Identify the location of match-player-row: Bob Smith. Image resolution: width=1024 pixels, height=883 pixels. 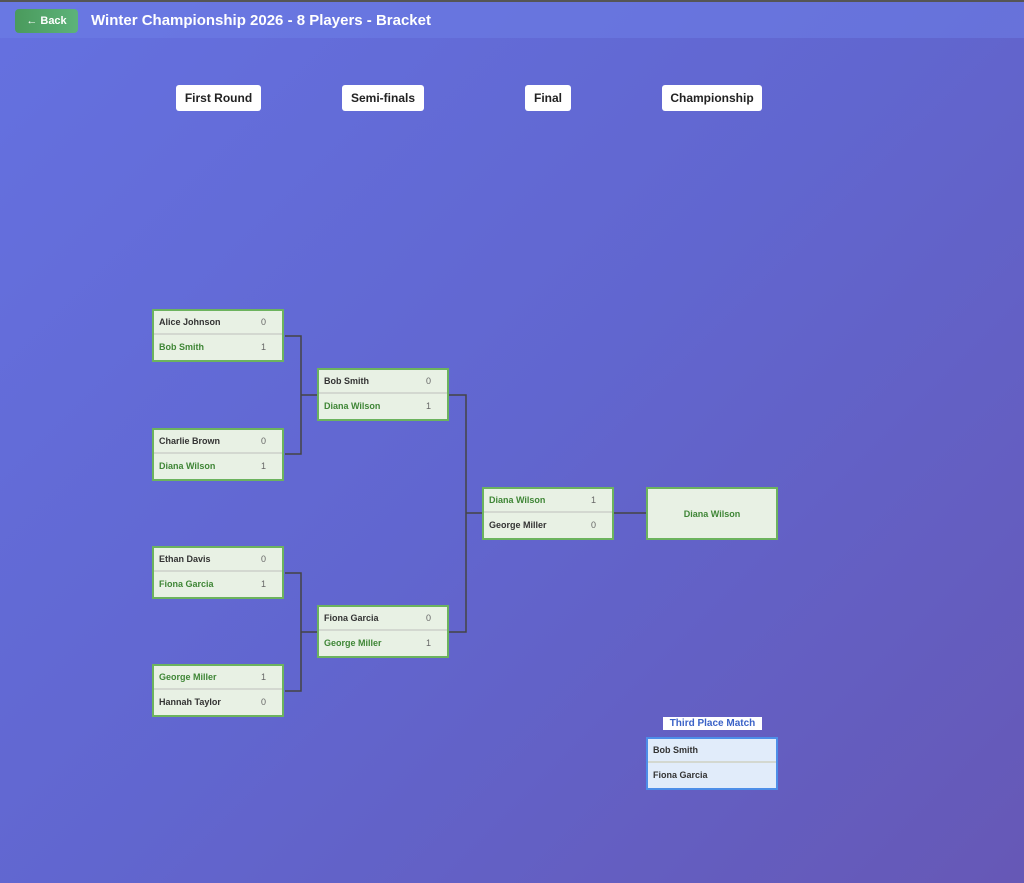
(712, 751).